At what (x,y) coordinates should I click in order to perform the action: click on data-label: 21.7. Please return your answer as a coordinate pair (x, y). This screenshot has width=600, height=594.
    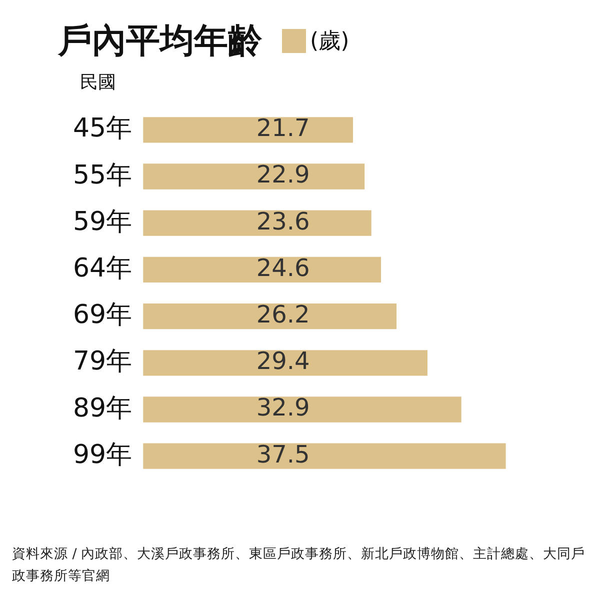
    Looking at the image, I should click on (283, 128).